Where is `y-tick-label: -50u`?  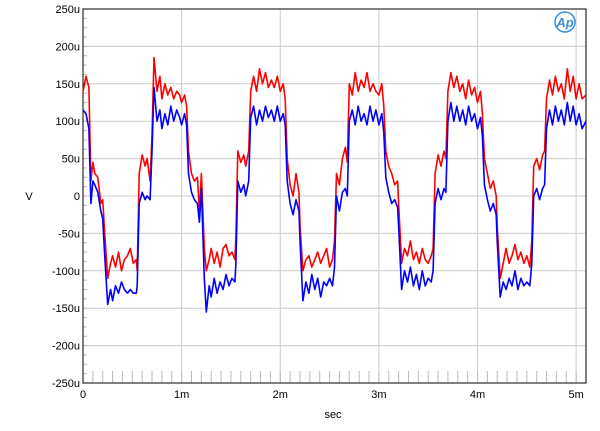 y-tick-label: -50u is located at coordinates (69, 234).